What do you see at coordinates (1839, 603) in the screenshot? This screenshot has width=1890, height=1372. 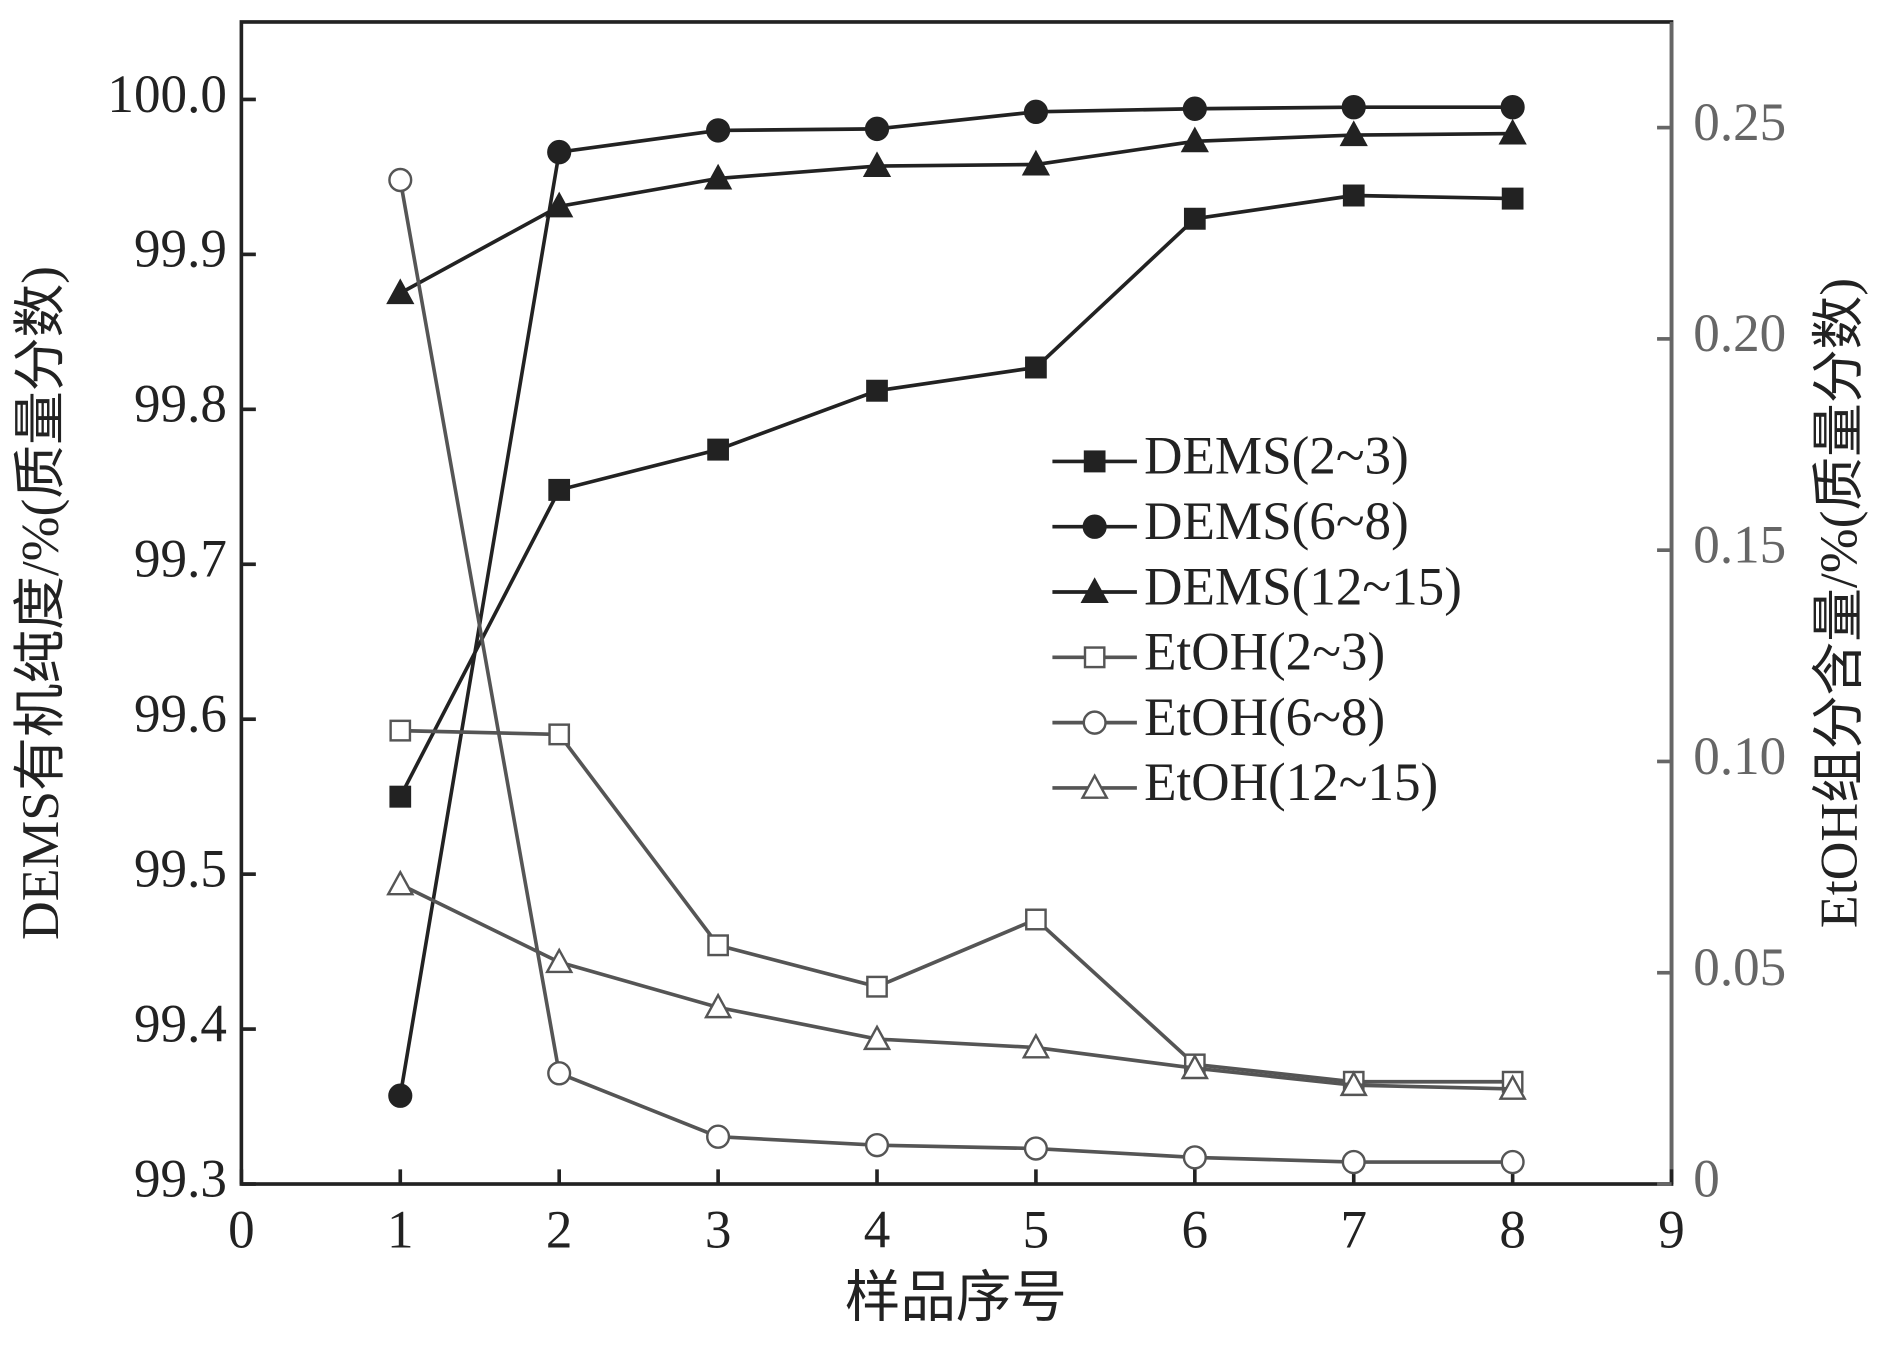 I see `y2-axis-title: EtOH组分含量/%(质量分数)` at bounding box center [1839, 603].